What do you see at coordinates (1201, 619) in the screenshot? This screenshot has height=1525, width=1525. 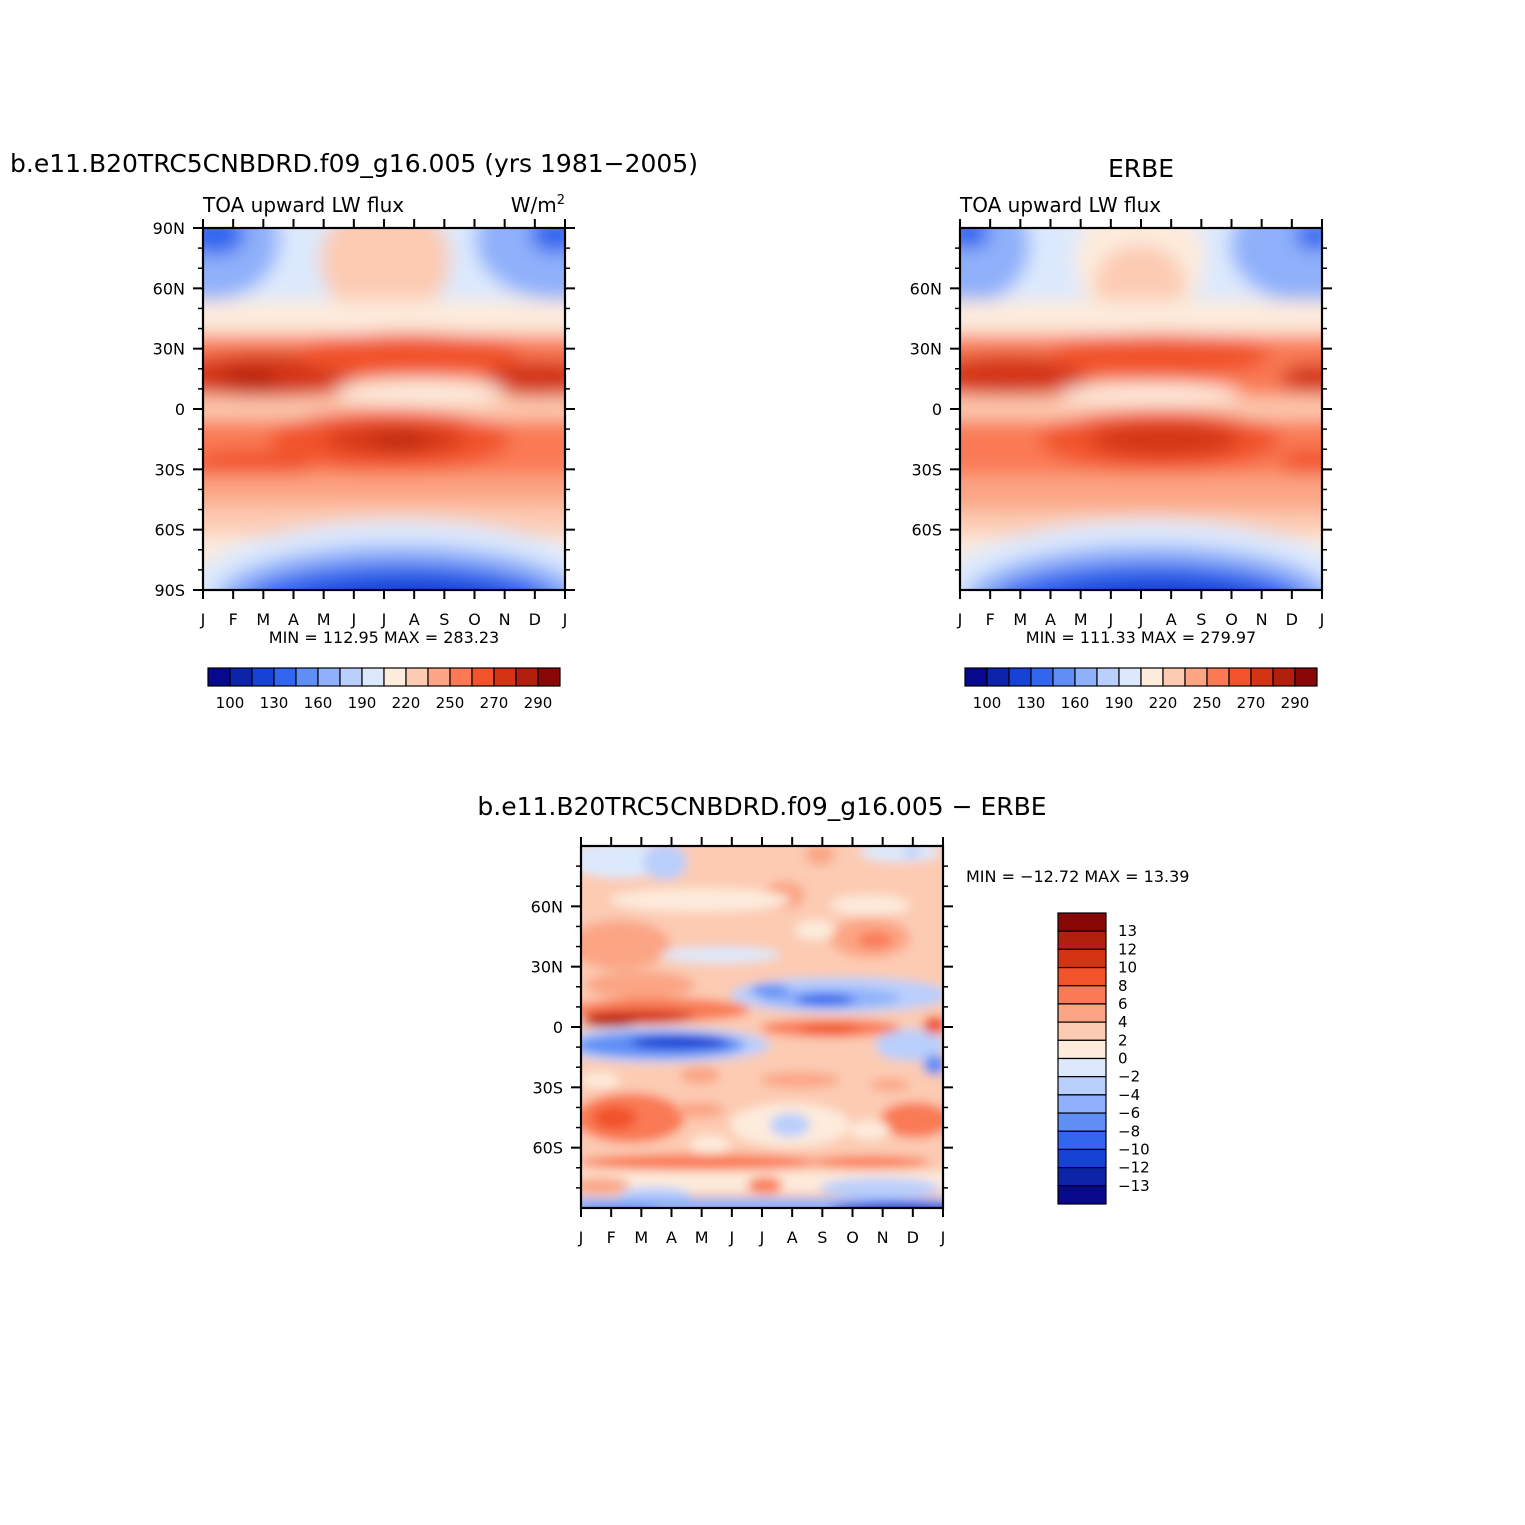 I see `x-tick-label: S` at bounding box center [1201, 619].